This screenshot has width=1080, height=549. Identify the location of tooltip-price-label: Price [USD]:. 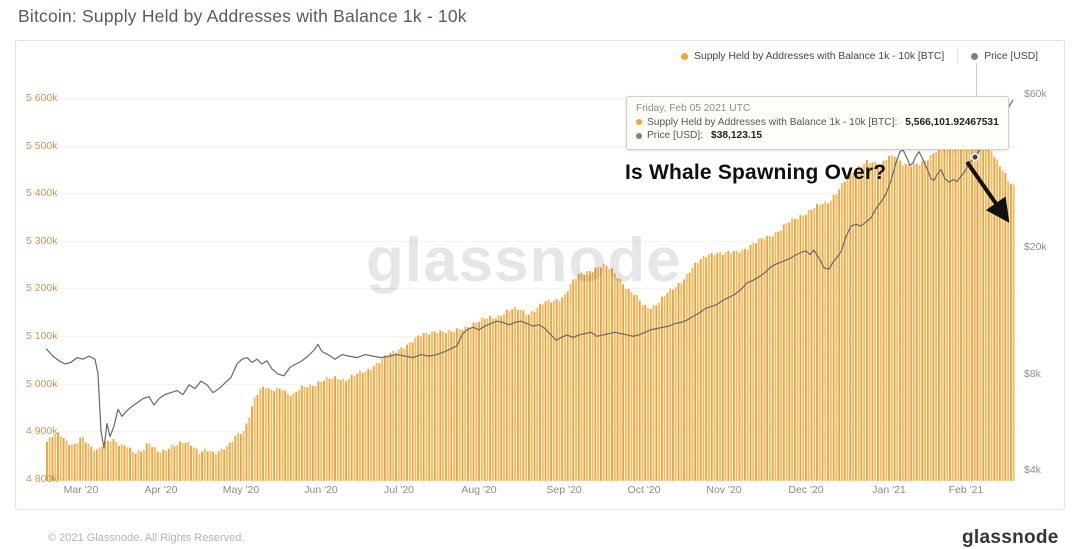
(675, 135).